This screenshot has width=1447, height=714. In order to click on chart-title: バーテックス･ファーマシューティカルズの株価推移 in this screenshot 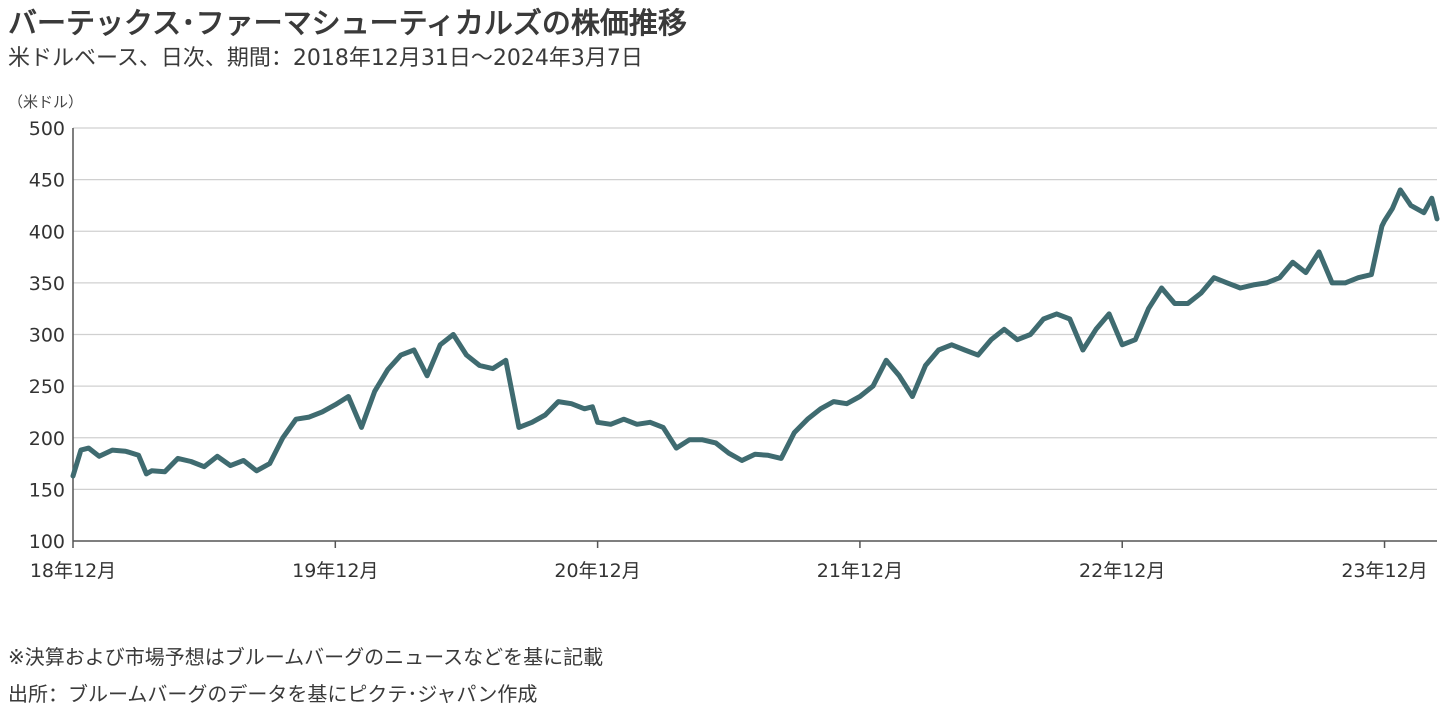, I will do `click(347, 23)`.